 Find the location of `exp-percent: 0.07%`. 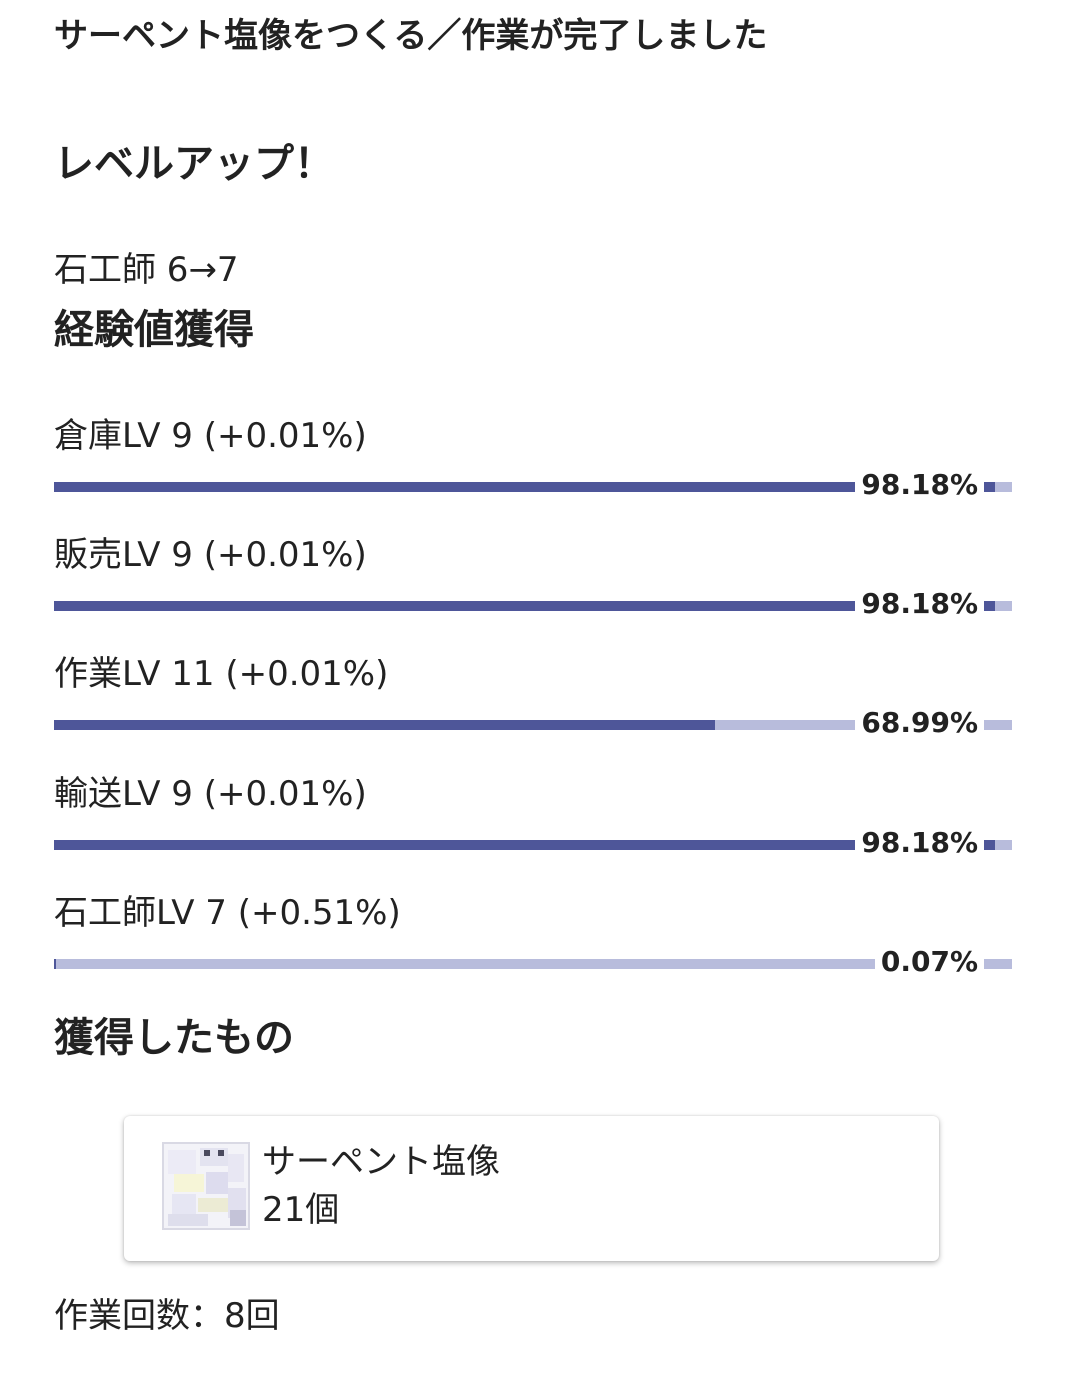

exp-percent: 0.07% is located at coordinates (929, 962).